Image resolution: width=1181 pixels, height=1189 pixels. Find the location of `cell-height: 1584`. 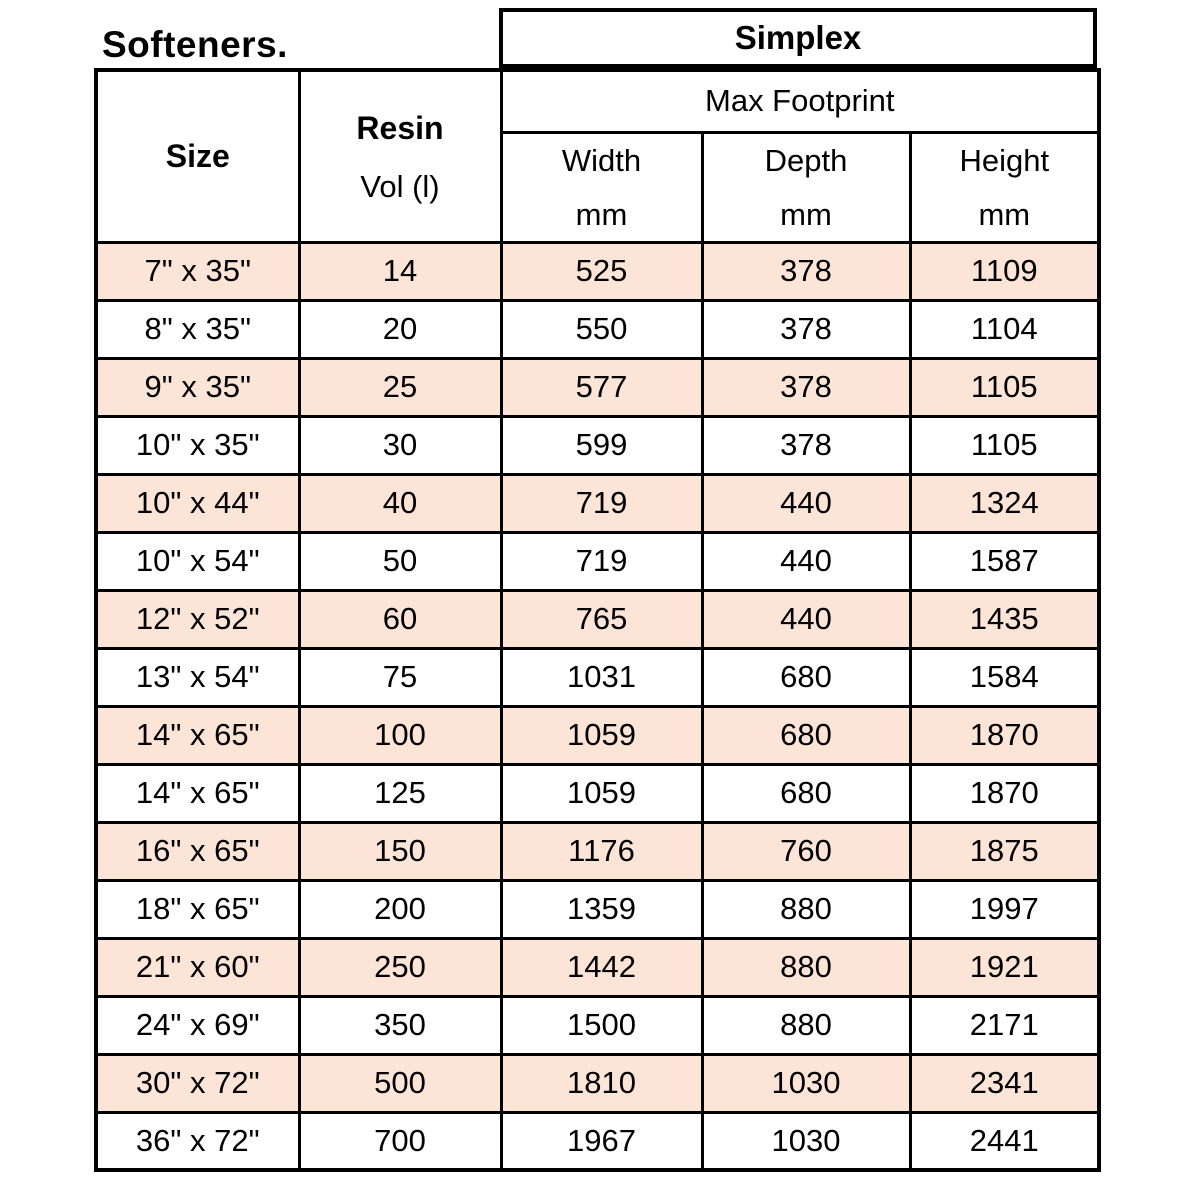

cell-height: 1584 is located at coordinates (1004, 677).